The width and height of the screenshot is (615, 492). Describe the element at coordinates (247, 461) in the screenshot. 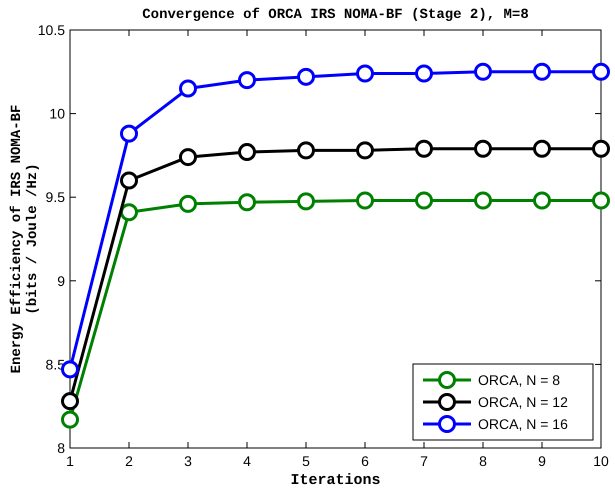

I see `x-tick-label: 4` at that location.